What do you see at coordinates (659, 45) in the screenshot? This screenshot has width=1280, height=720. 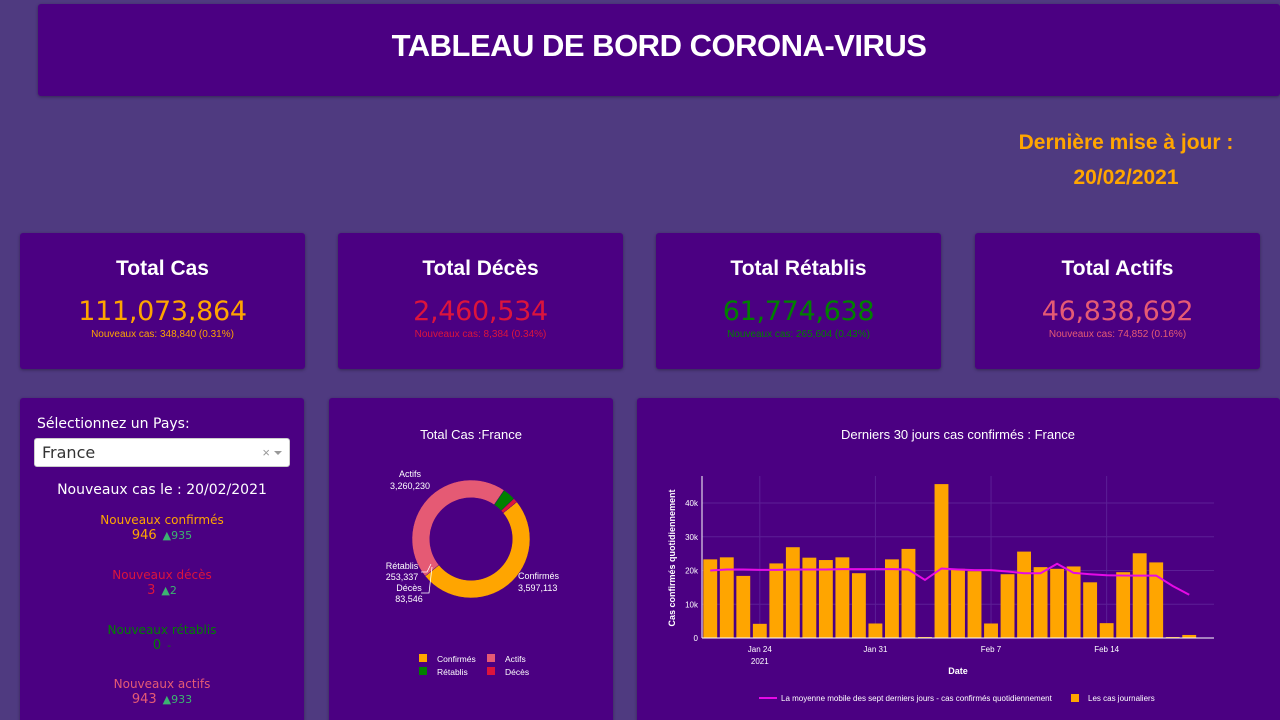 I see `page-title: TABLEAU DE BORD CORONA-VIRUS` at bounding box center [659, 45].